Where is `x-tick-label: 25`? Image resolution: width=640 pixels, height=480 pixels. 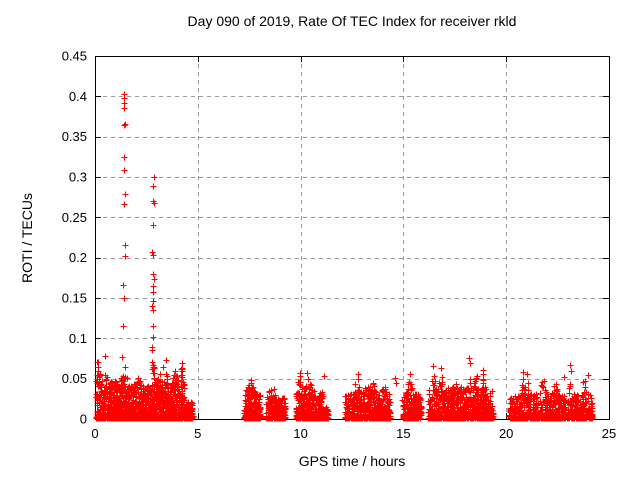
x-tick-label: 25 is located at coordinates (609, 433).